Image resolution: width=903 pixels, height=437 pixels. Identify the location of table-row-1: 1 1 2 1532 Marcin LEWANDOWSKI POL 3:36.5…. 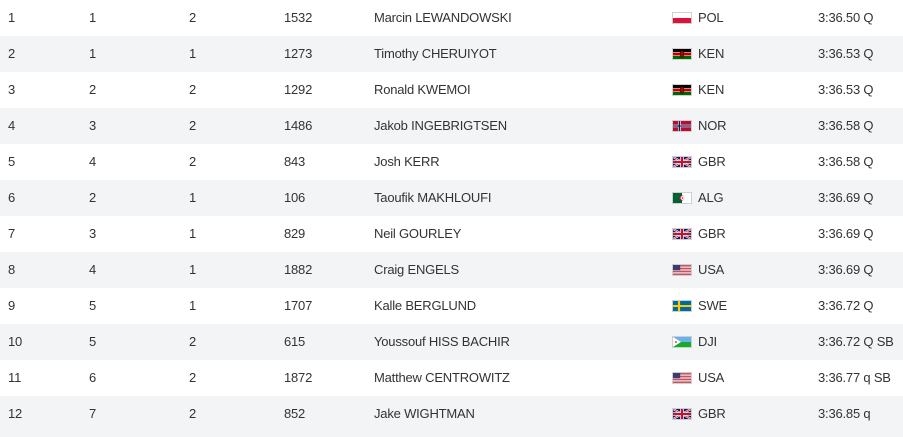
(451, 18).